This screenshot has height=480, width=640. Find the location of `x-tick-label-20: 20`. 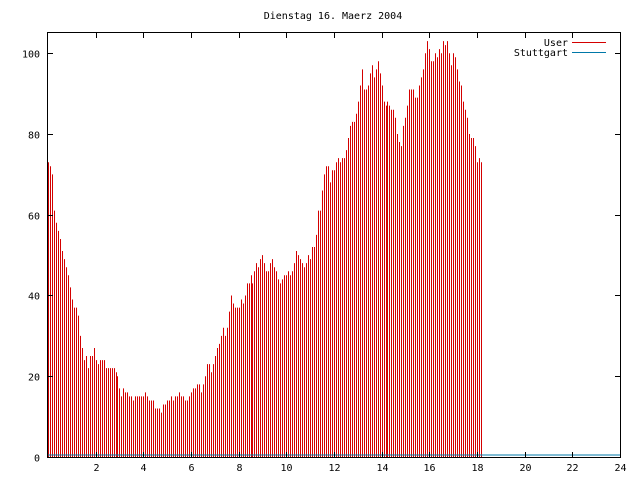

x-tick-label-20: 20 is located at coordinates (525, 468).